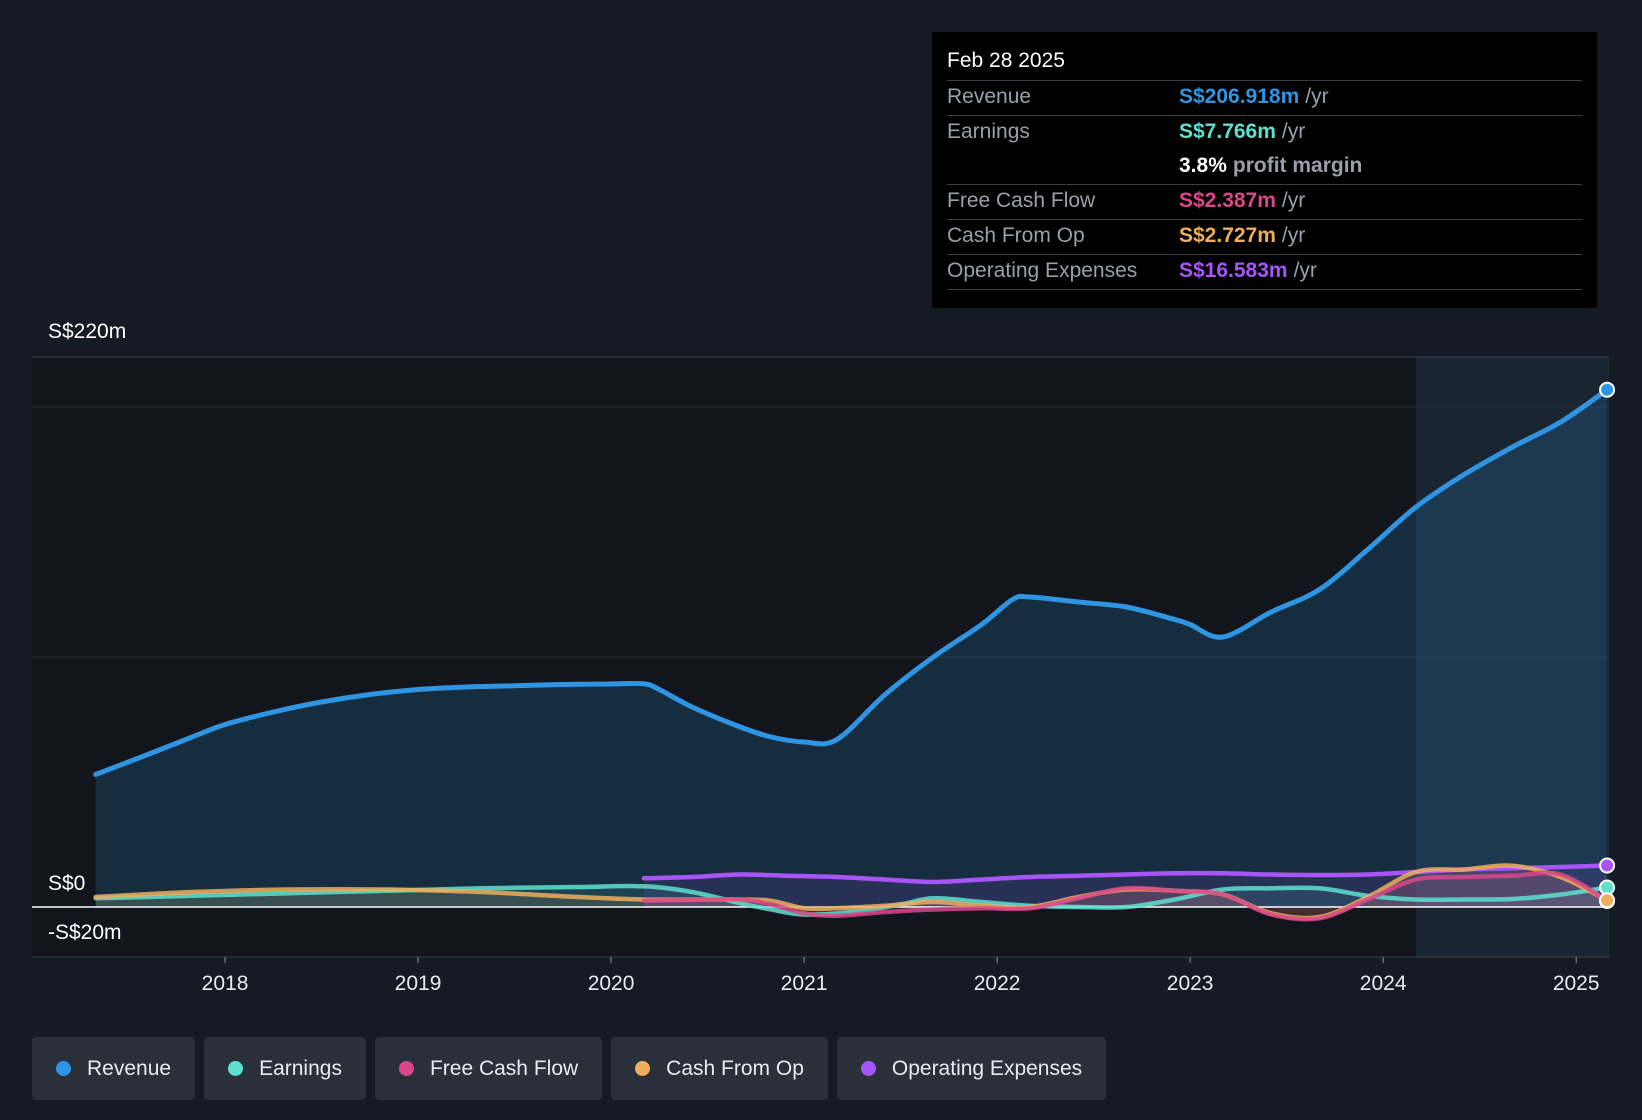 The width and height of the screenshot is (1642, 1120). I want to click on legend-label: Earnings, so click(300, 1068).